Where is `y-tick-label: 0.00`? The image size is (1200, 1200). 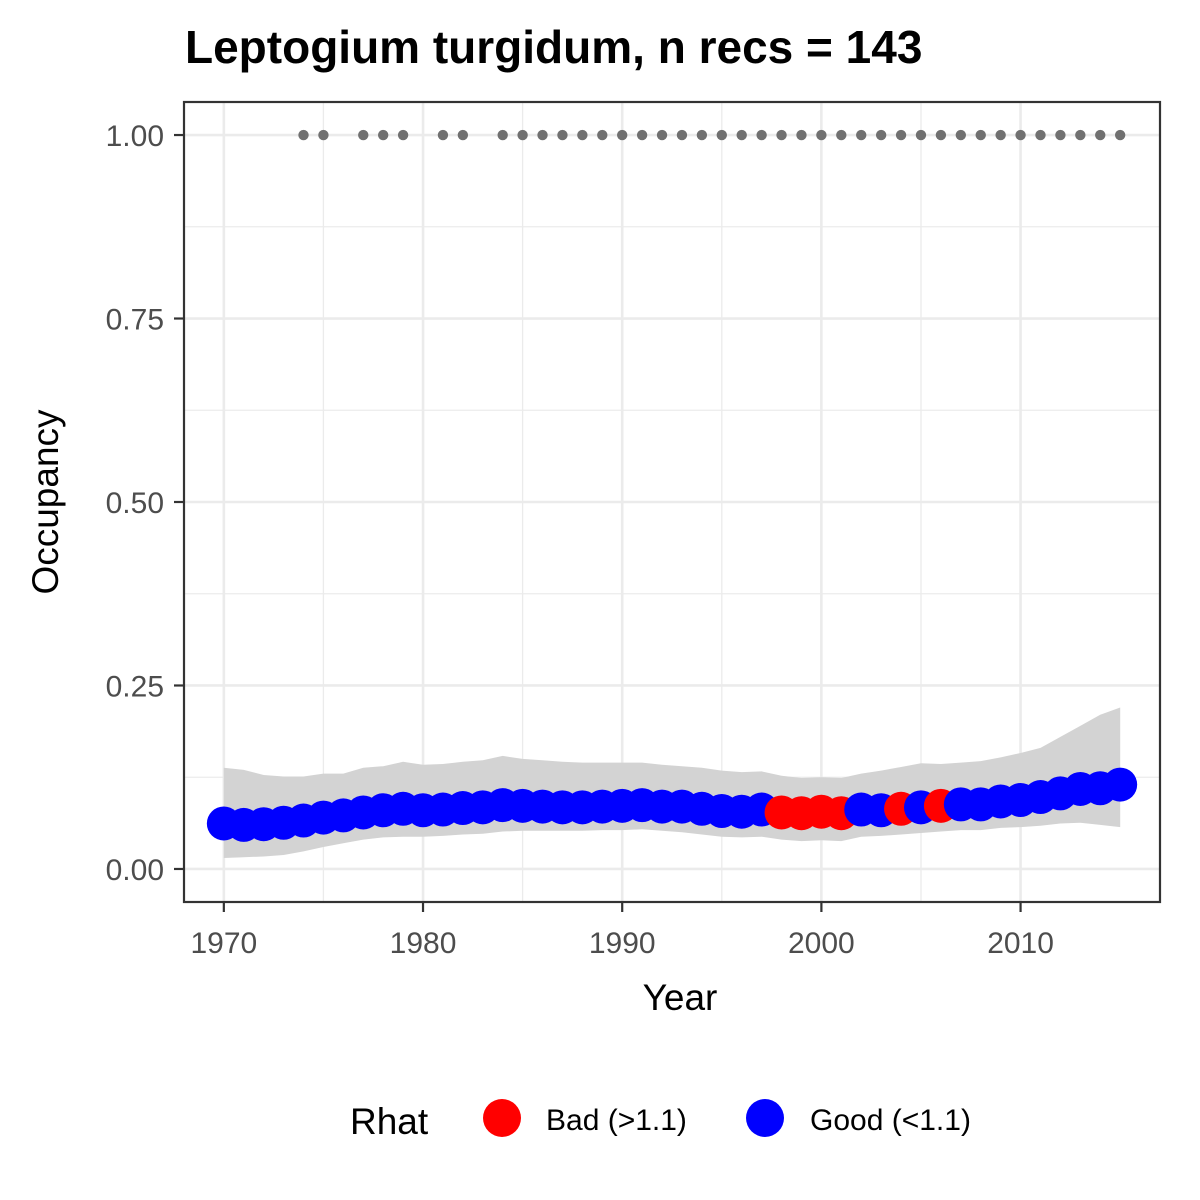
y-tick-label: 0.00 is located at coordinates (135, 870).